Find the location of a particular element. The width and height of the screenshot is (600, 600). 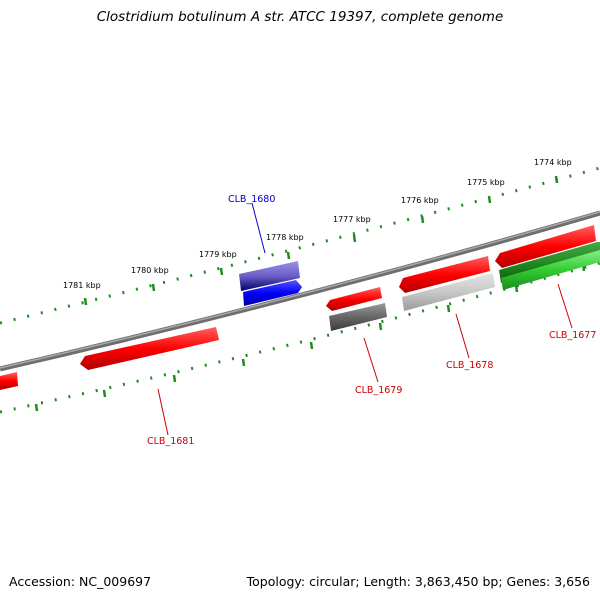

gene-clb1677-top is located at coordinates (545, 246).